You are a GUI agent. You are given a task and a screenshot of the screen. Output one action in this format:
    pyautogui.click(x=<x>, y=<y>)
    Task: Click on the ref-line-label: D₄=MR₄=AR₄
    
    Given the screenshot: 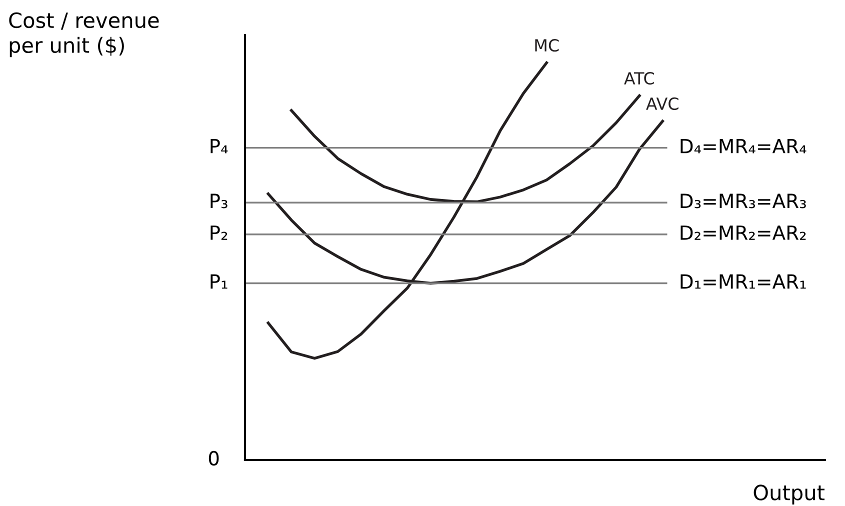 What is the action you would take?
    pyautogui.click(x=743, y=146)
    